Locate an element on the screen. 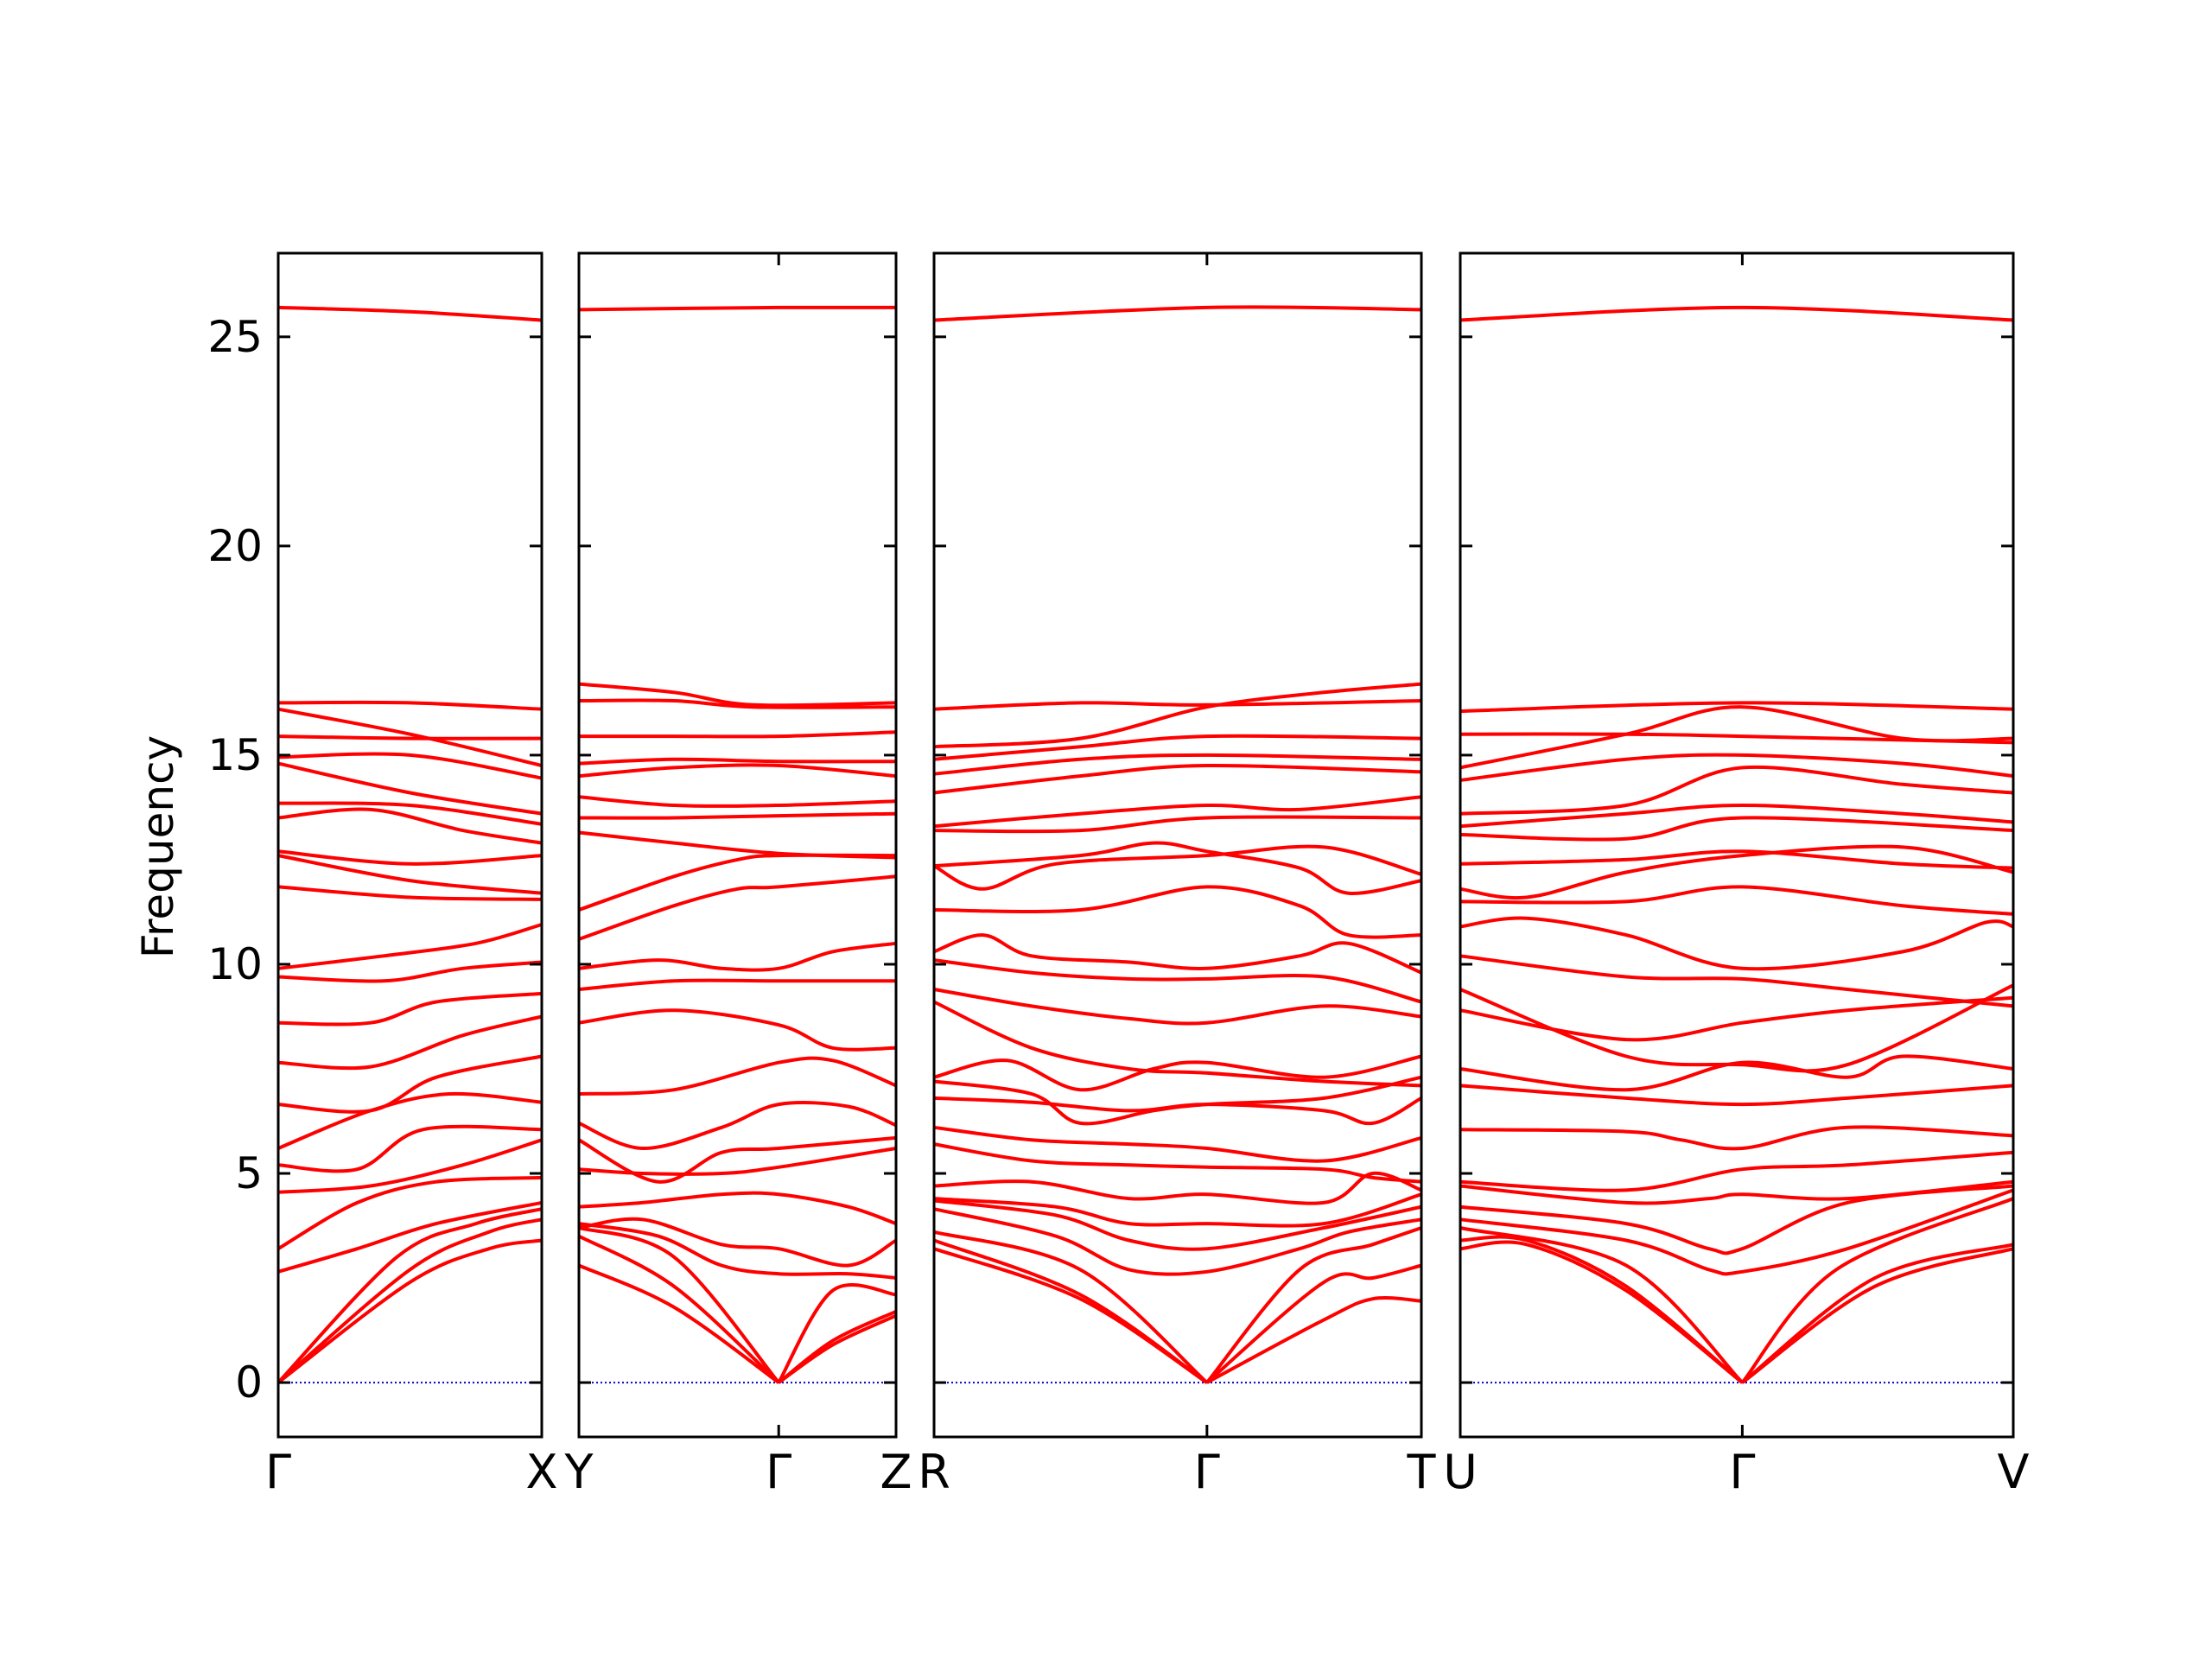 This screenshot has height=1659, width=2212. kpoint-label: X is located at coordinates (542, 1472).